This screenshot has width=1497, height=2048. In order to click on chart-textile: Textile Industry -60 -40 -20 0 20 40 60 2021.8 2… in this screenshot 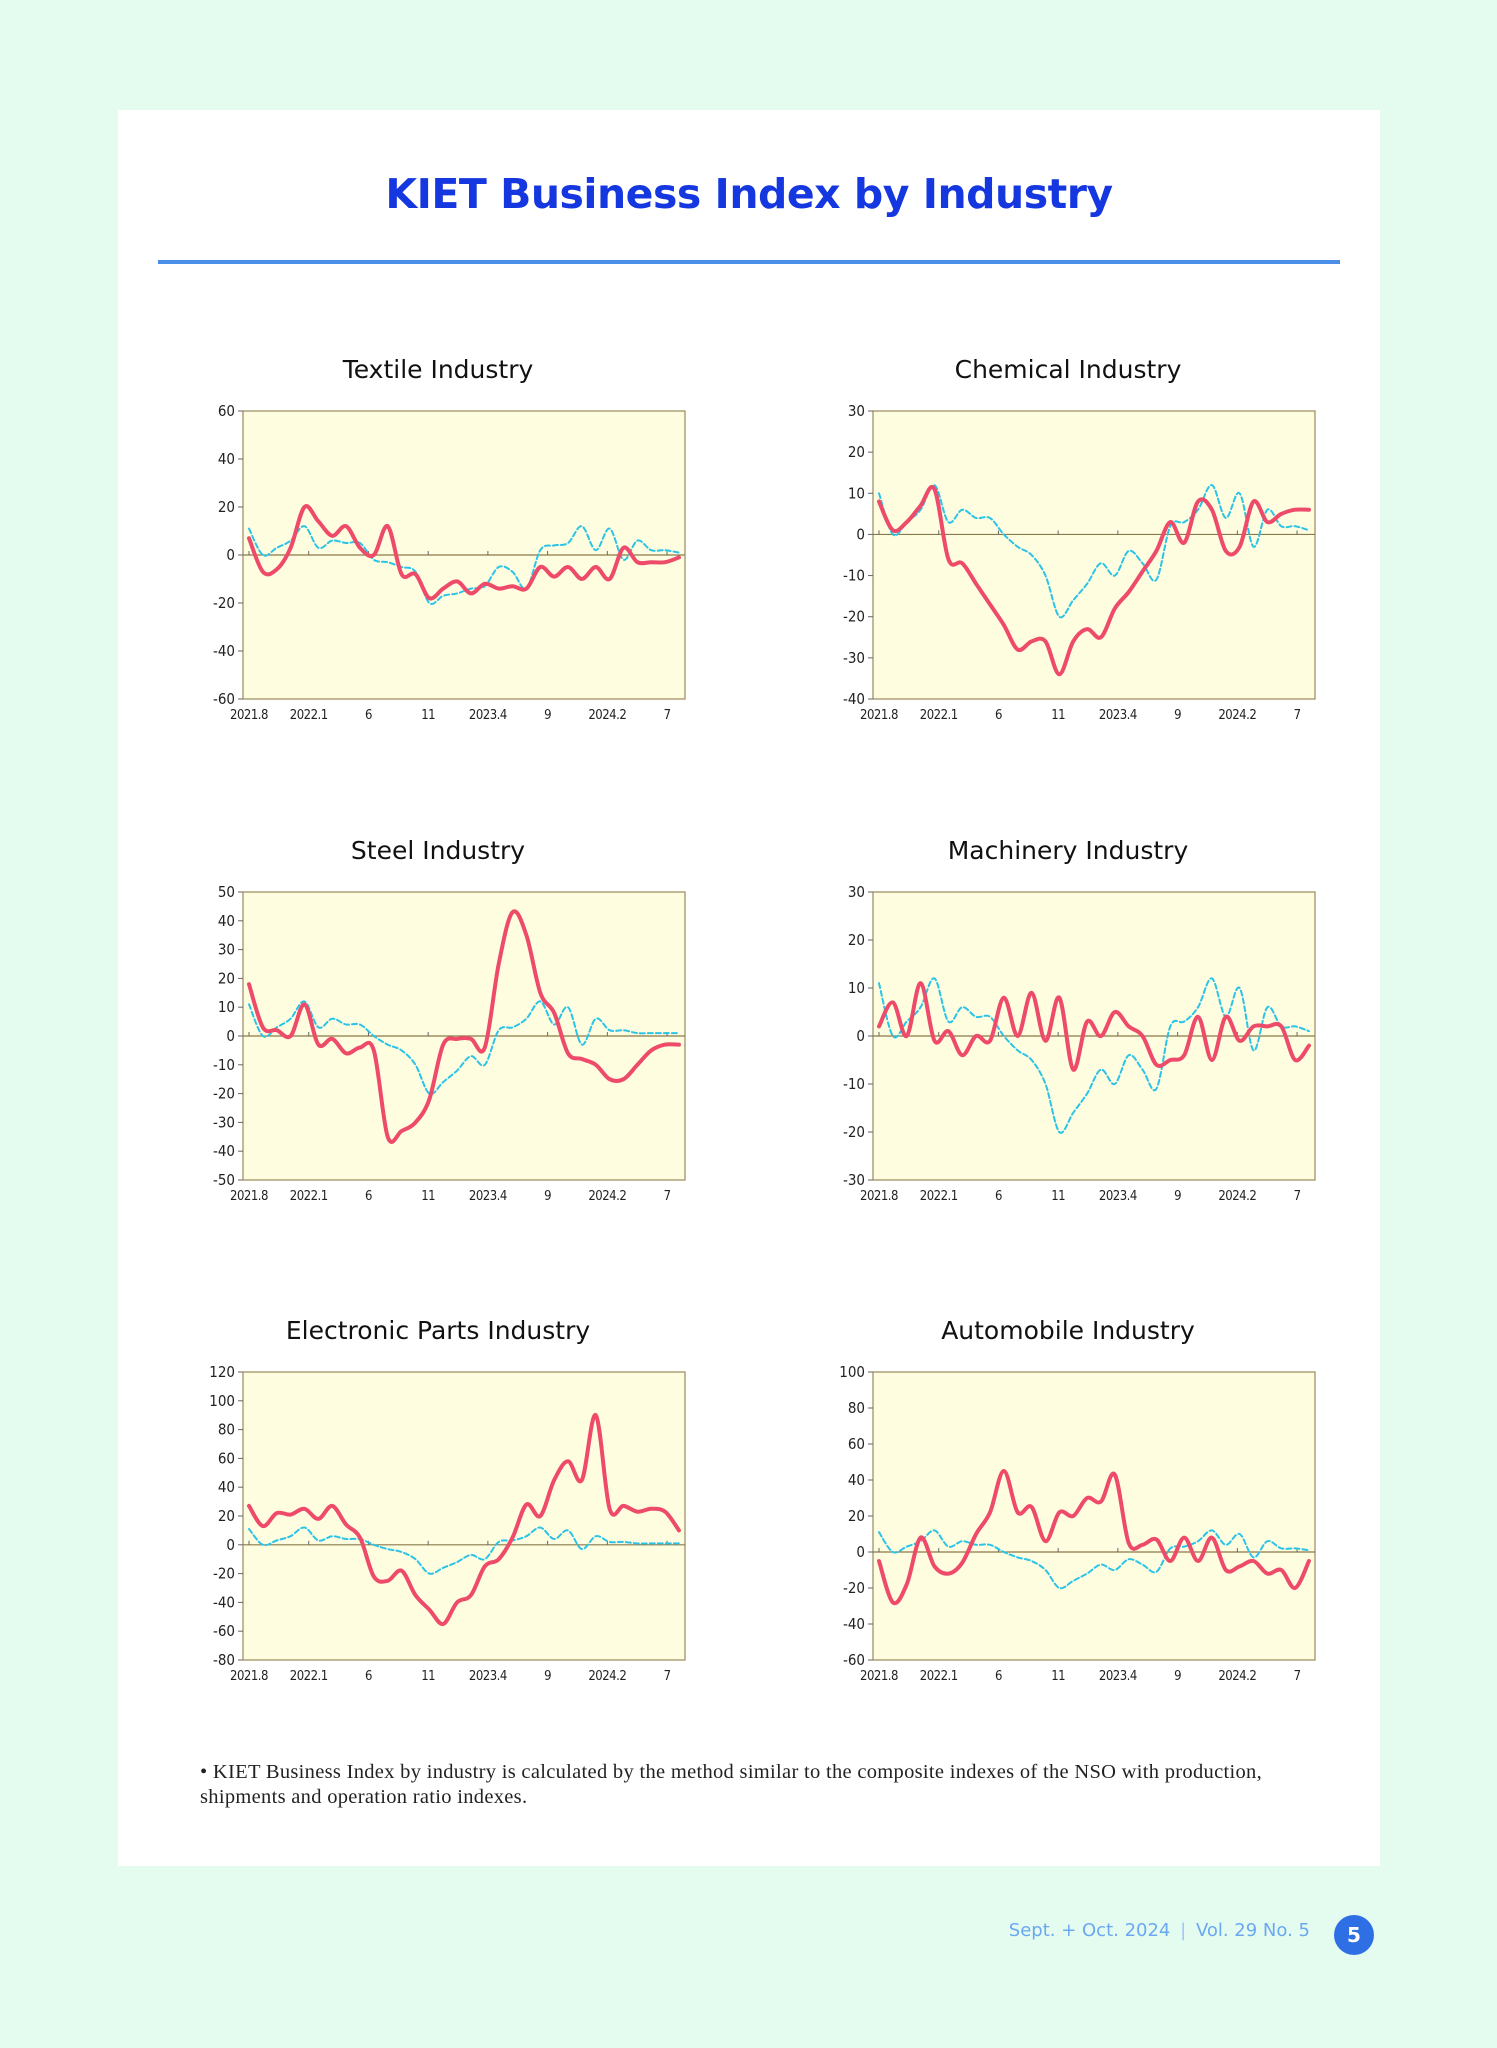, I will do `click(438, 570)`.